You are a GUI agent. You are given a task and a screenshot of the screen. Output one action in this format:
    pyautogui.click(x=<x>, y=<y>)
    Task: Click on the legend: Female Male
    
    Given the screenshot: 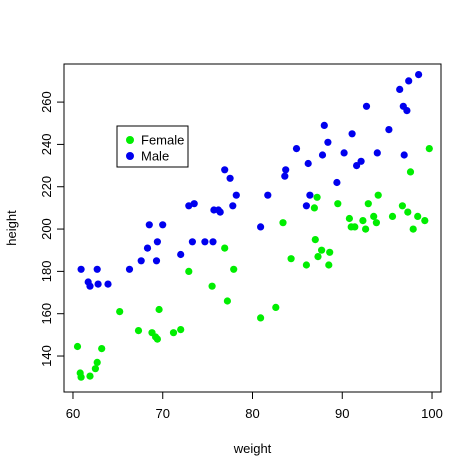 What is the action you would take?
    pyautogui.click(x=152, y=146)
    